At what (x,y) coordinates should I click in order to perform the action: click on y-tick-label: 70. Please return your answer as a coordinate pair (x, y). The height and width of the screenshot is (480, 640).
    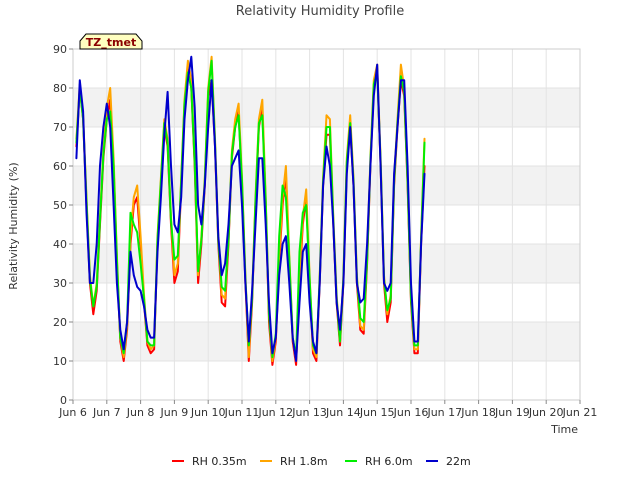
    Looking at the image, I should click on (60, 127).